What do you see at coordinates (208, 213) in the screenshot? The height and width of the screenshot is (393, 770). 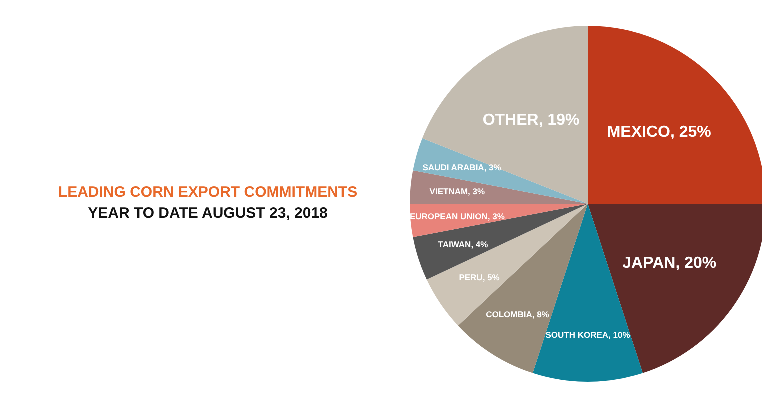 I see `text: YEAR TO DATE AUGUST 23, 2018` at bounding box center [208, 213].